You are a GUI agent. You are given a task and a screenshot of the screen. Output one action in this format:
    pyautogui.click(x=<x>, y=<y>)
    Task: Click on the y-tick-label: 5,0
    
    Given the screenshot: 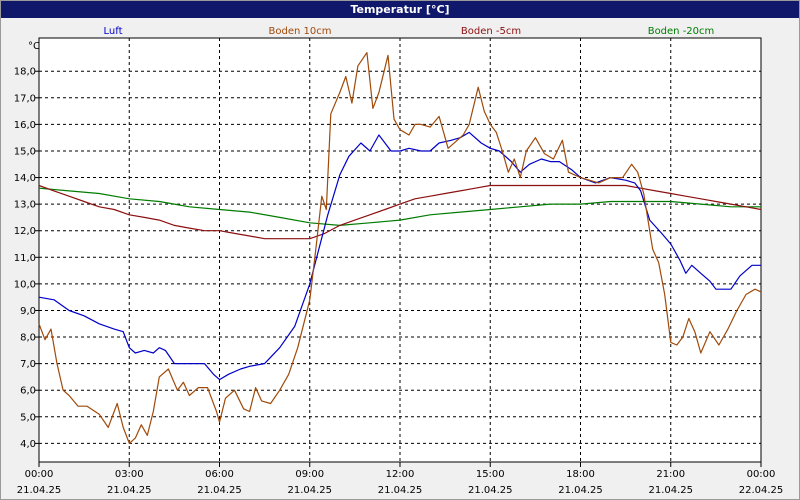 What is the action you would take?
    pyautogui.click(x=28, y=417)
    